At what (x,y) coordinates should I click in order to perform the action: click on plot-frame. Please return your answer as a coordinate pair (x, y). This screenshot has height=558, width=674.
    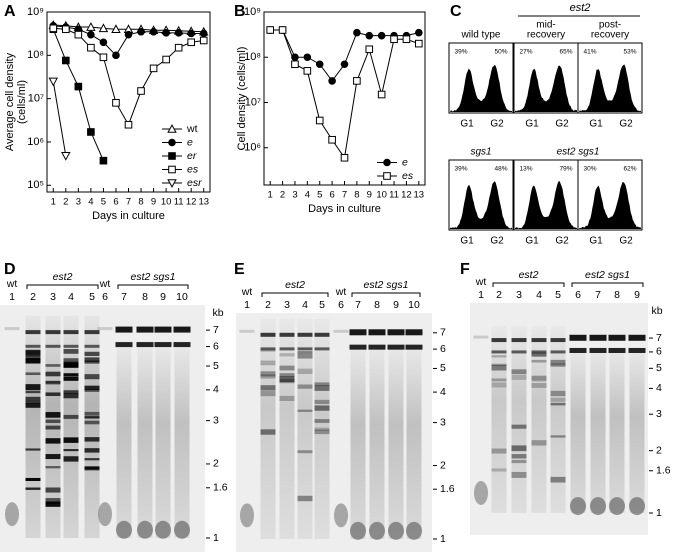
    Looking at the image, I should click on (128, 102).